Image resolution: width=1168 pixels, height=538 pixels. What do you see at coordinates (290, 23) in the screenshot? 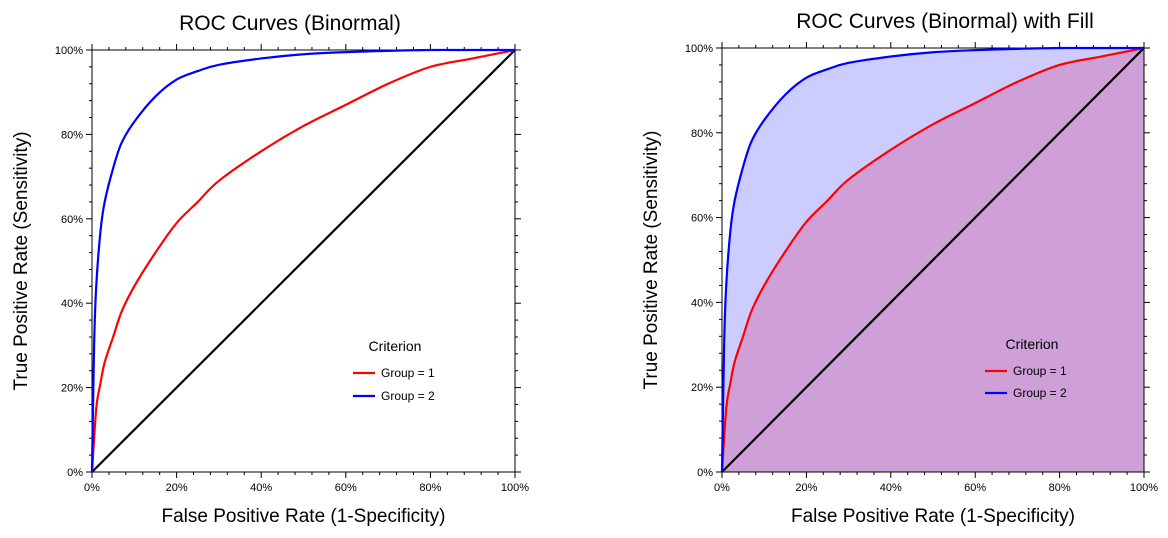
I see `chart-title: ROC Curves (Binormal)` at bounding box center [290, 23].